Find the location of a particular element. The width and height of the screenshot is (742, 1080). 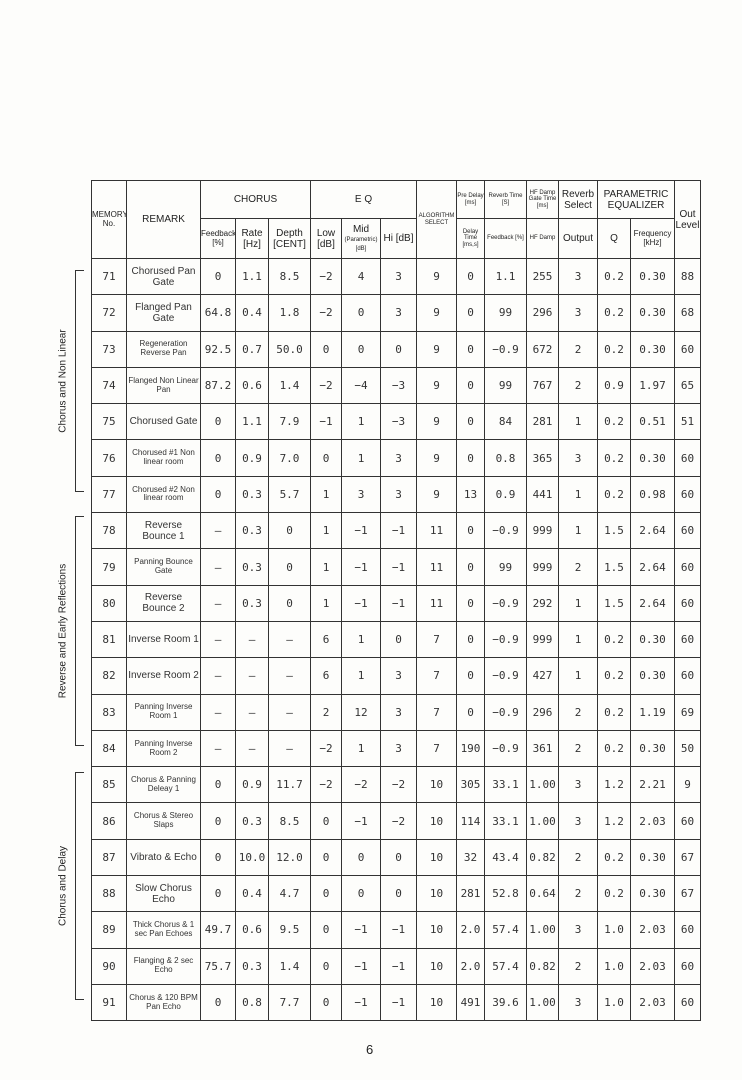

cell-reverb-select: 1 is located at coordinates (578, 494).